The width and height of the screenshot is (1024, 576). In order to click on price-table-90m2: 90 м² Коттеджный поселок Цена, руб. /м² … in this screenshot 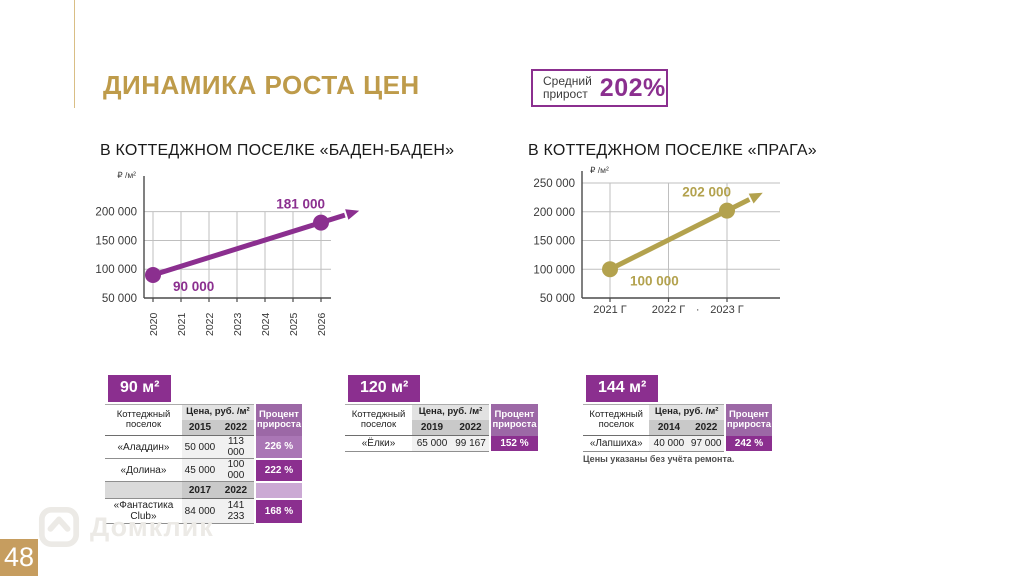, I will do `click(203, 450)`.